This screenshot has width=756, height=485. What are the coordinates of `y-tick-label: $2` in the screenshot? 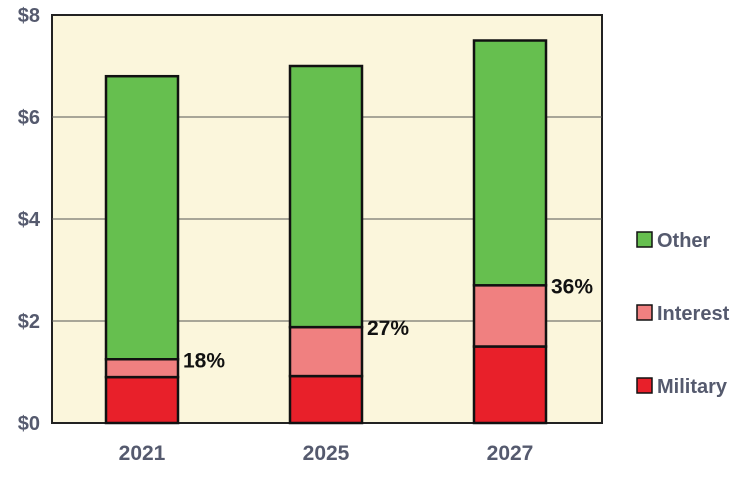 It's located at (29, 322).